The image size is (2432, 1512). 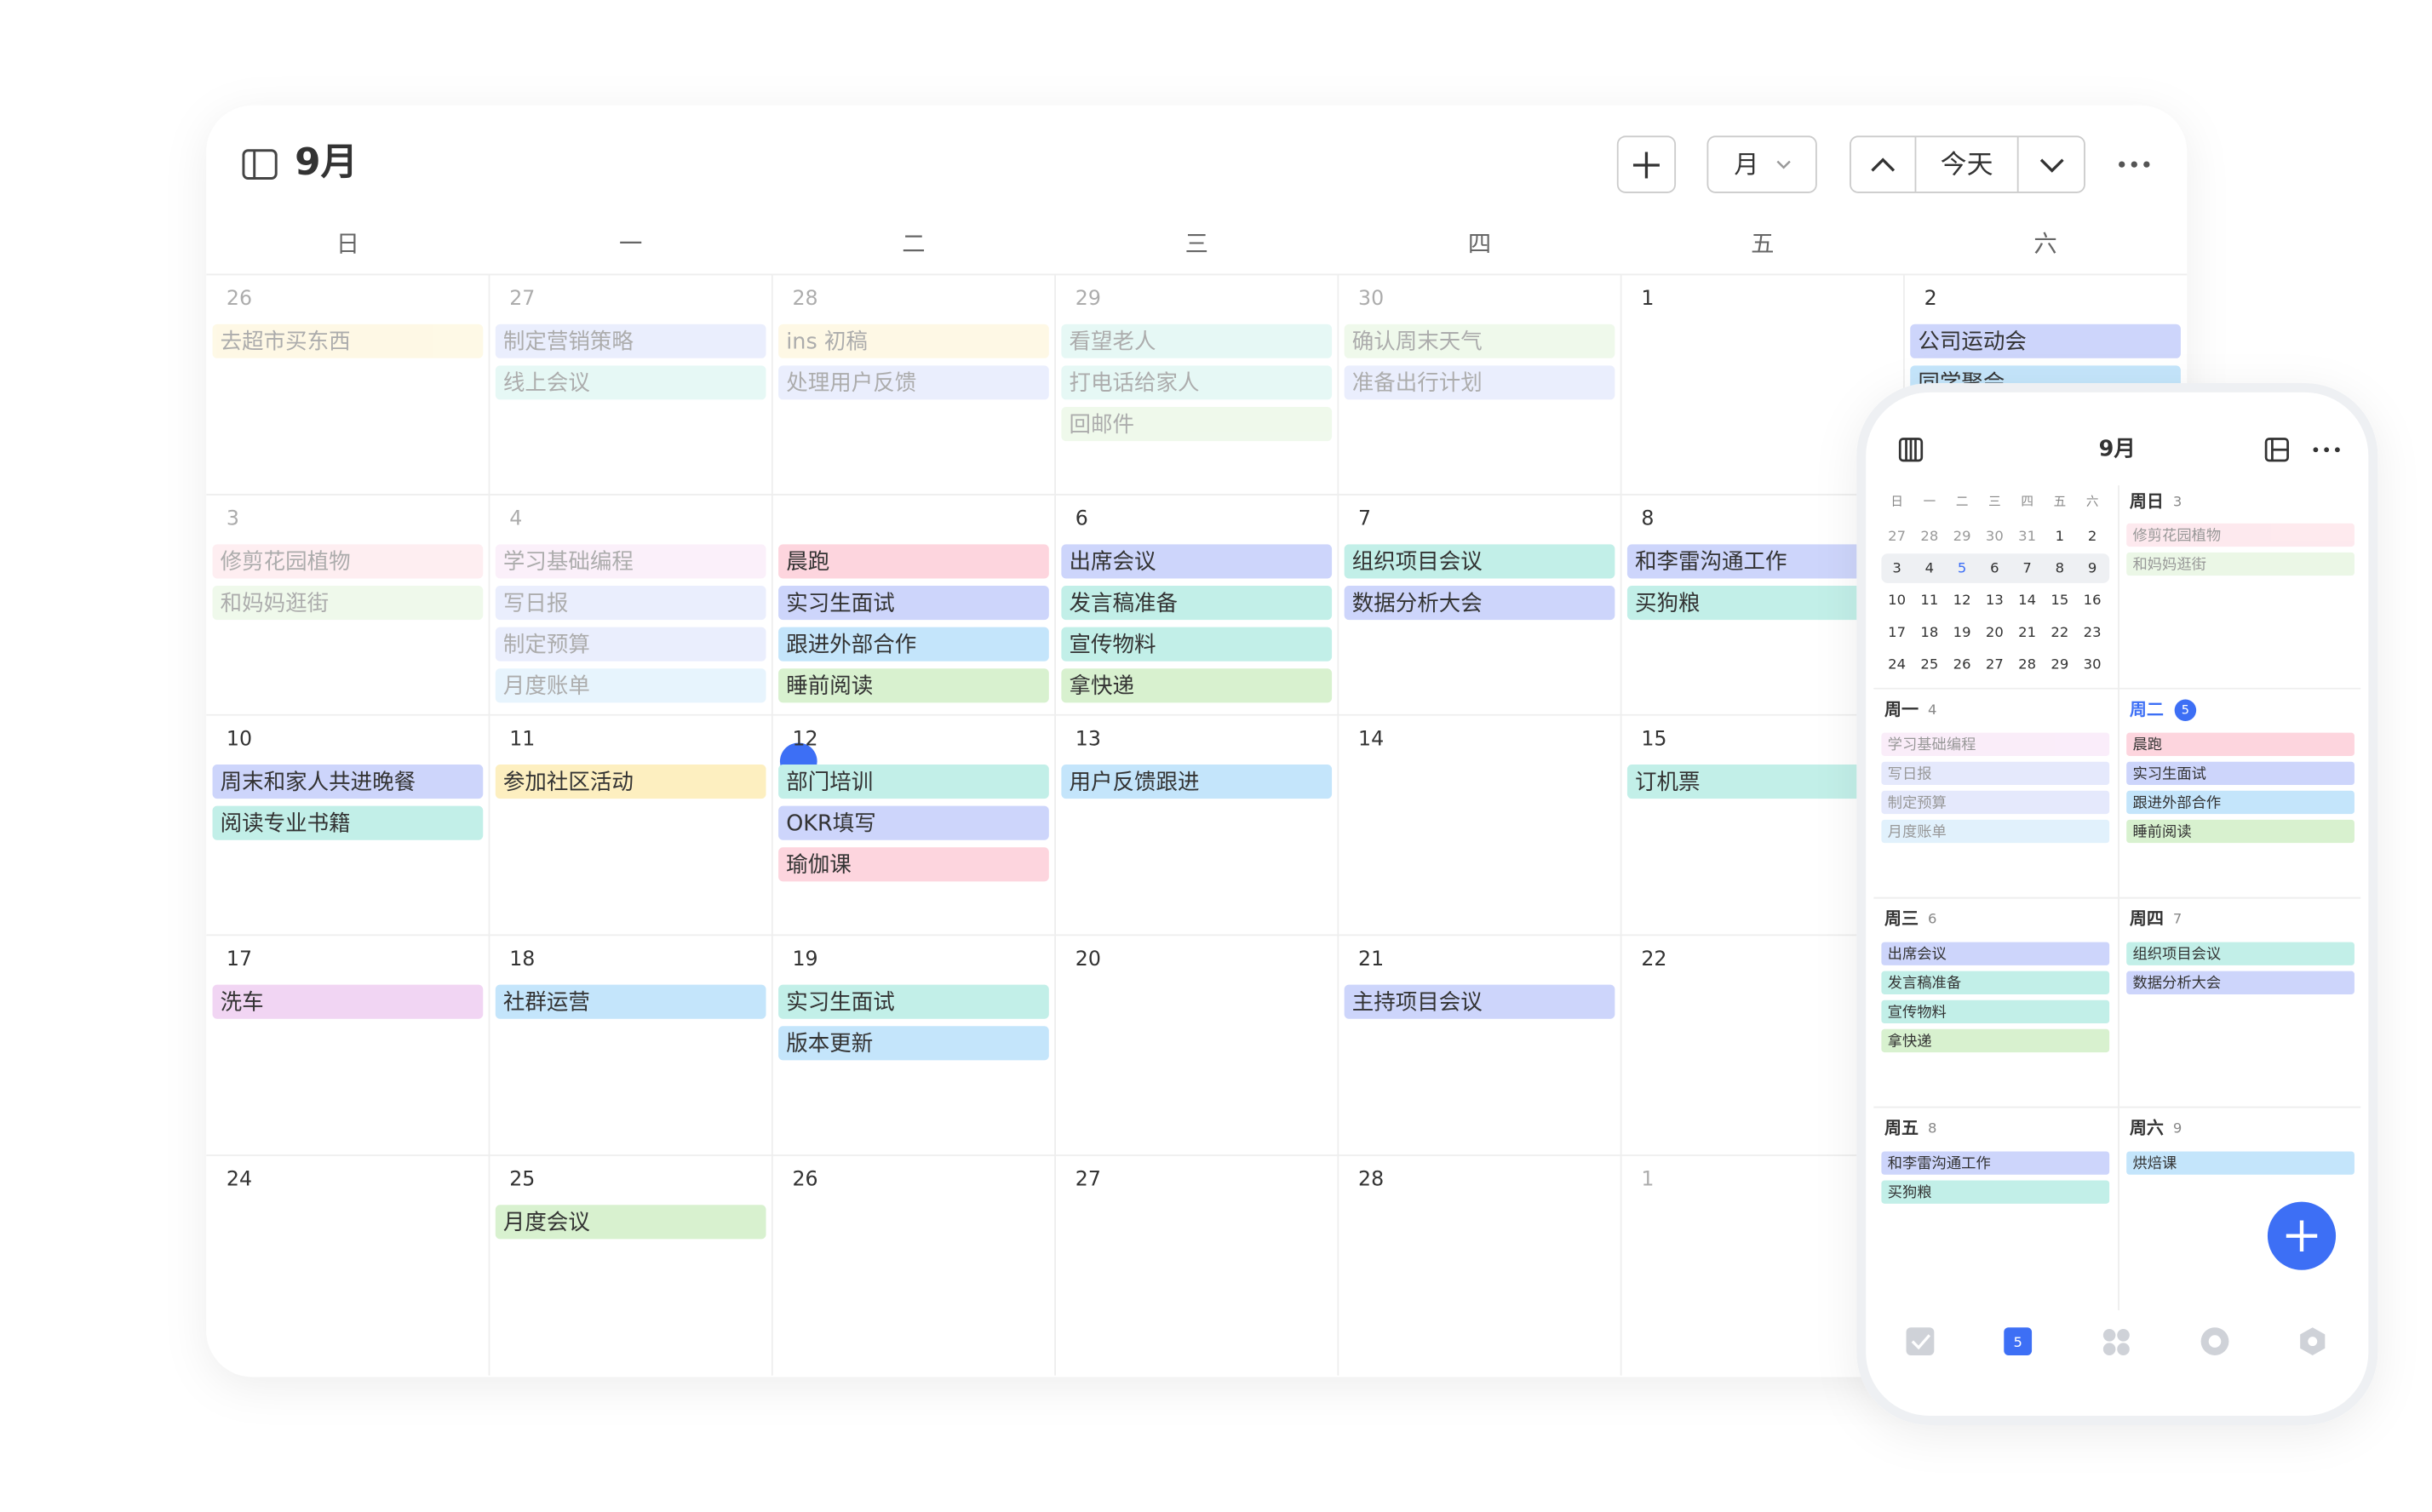 I want to click on prev-button, so click(x=1883, y=165).